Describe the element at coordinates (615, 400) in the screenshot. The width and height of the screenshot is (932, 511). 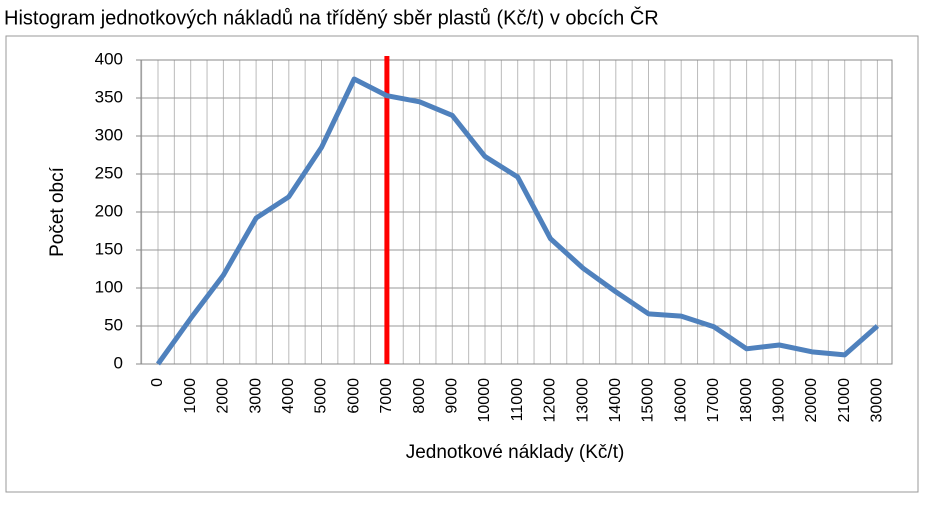
I see `x-tick-label: 14000` at that location.